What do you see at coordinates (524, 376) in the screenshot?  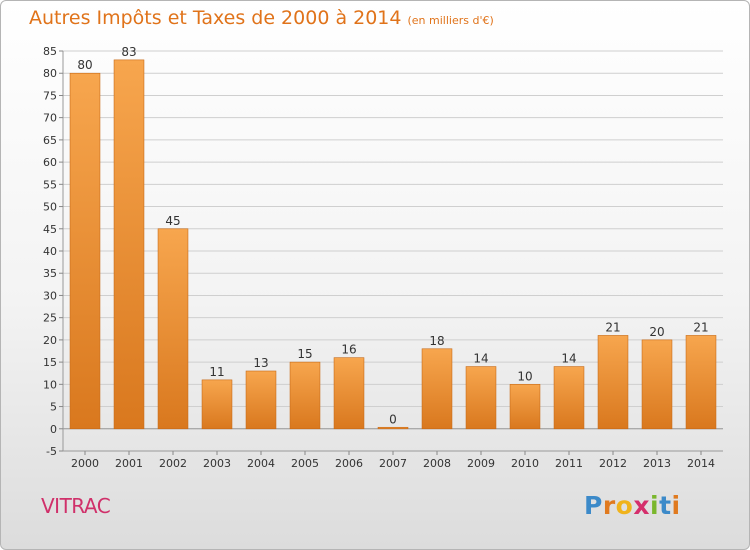 I see `data-label: 10` at bounding box center [524, 376].